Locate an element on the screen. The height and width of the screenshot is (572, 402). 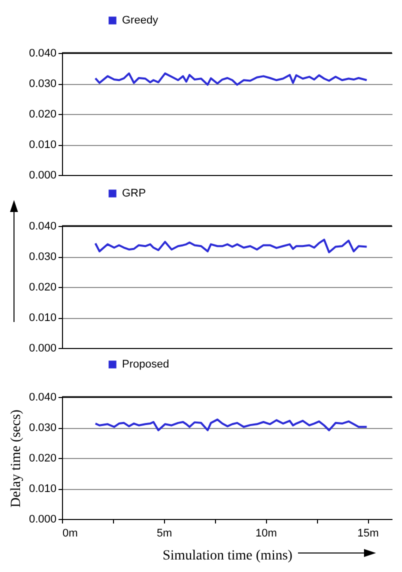
x-tick-label: 15m is located at coordinates (368, 534).